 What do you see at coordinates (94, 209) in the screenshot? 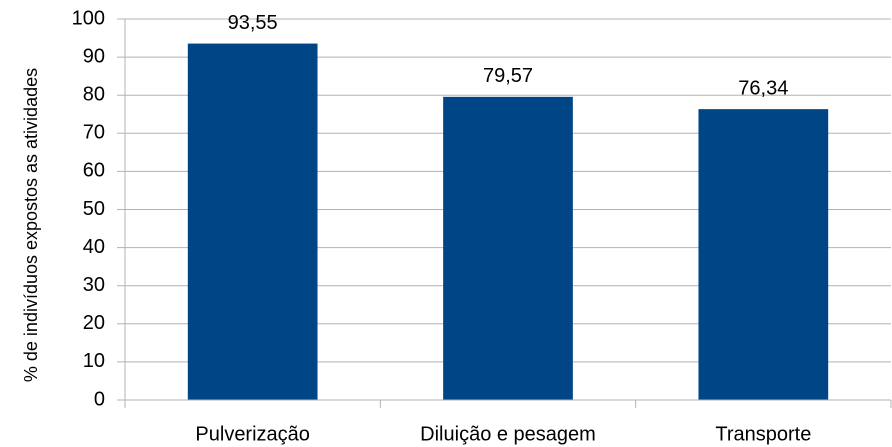
I see `y-tick-label: 50` at bounding box center [94, 209].